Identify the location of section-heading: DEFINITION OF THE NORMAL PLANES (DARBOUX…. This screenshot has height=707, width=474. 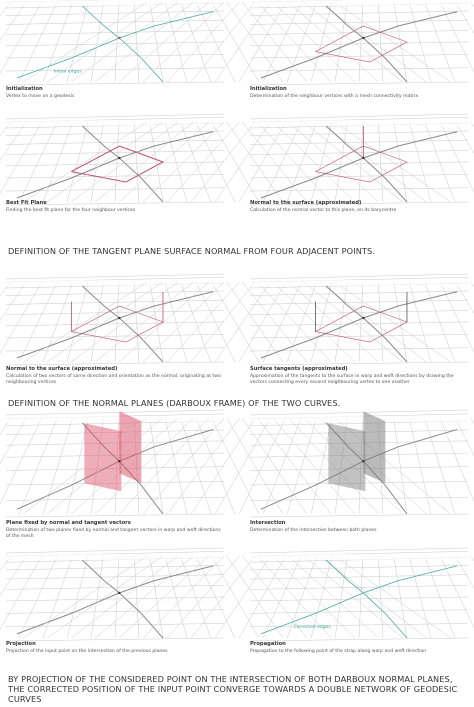
(174, 403).